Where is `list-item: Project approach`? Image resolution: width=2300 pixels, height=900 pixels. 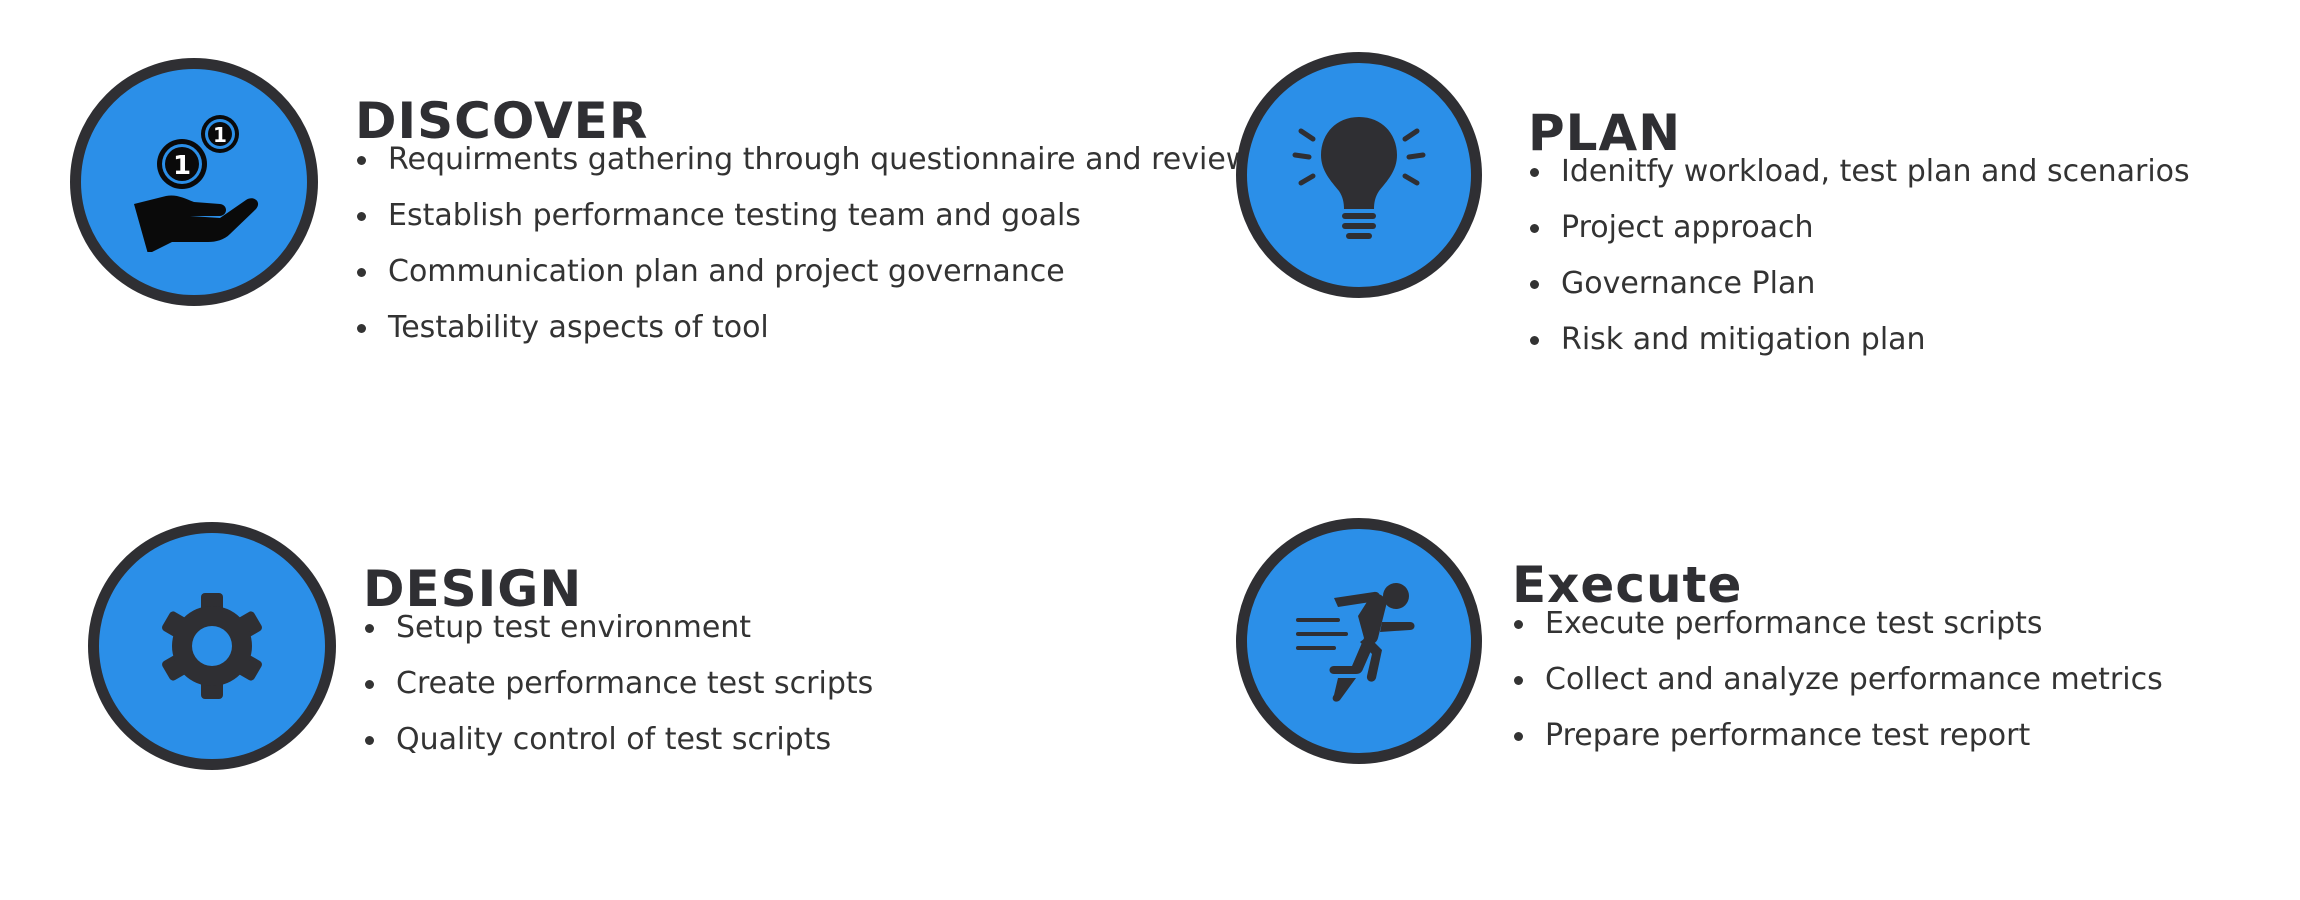
list-item: Project approach is located at coordinates (1859, 228).